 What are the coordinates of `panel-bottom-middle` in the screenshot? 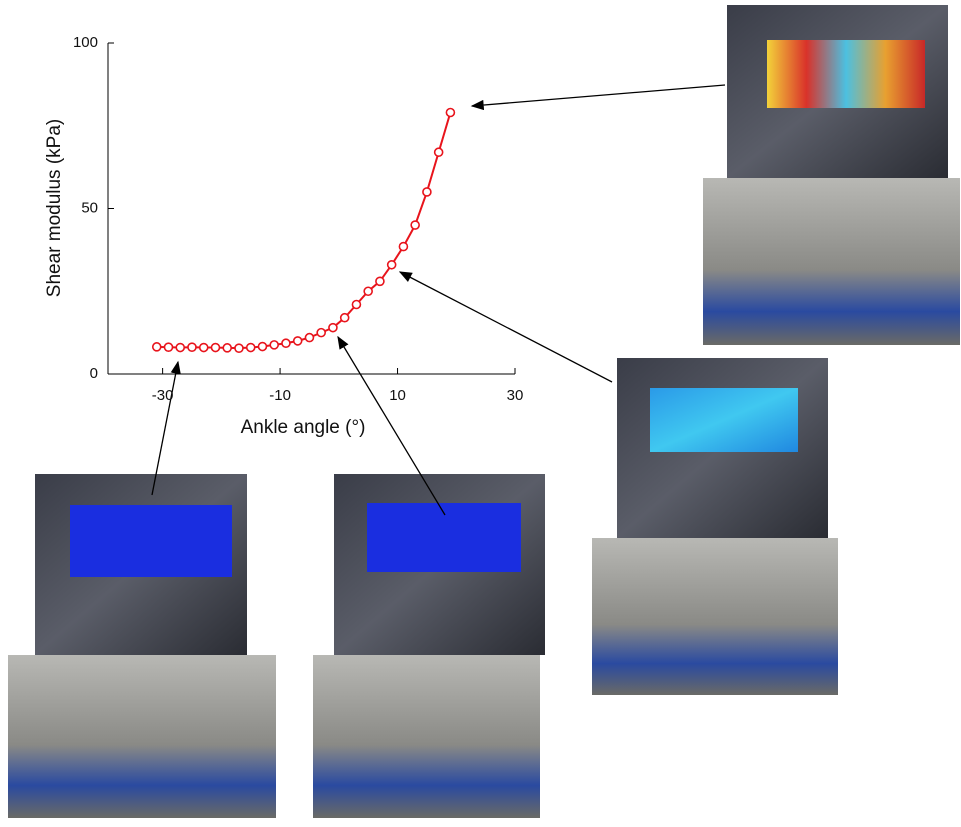 It's located at (429, 646).